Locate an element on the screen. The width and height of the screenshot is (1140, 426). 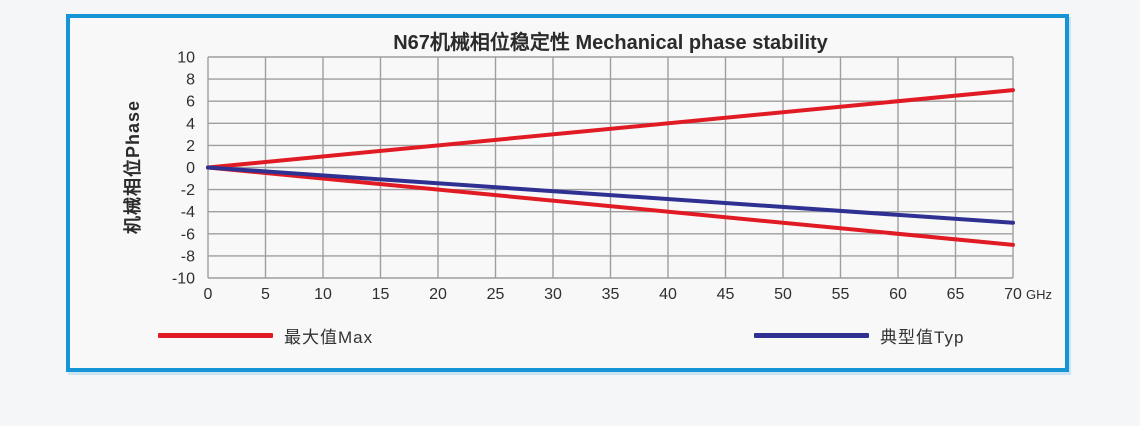
legend-item-typ: 典型值Typ is located at coordinates (859, 335).